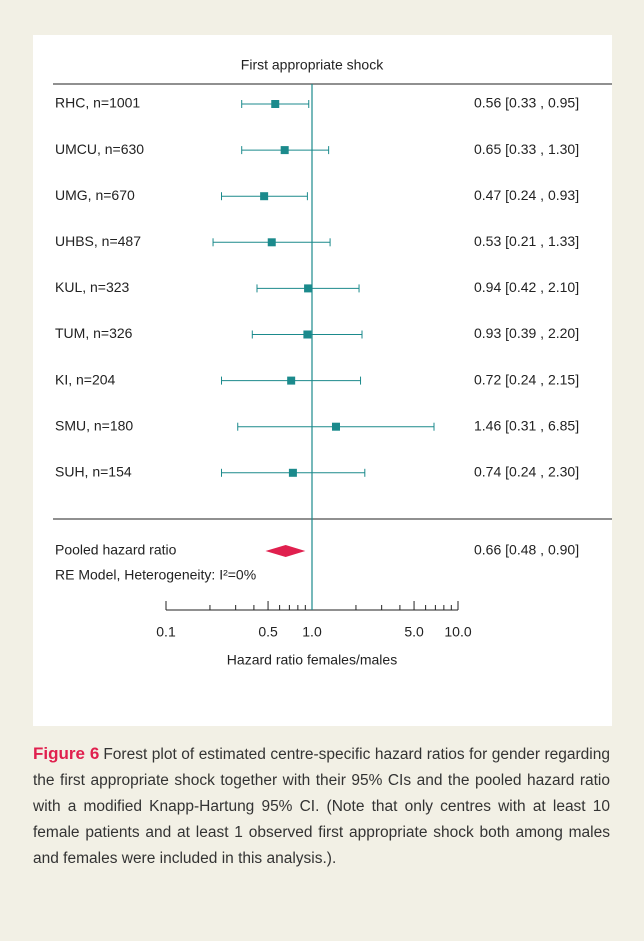 This screenshot has width=644, height=941. What do you see at coordinates (526, 103) in the screenshot?
I see `ci-label: 0.56 [0.33 , 0.95]` at bounding box center [526, 103].